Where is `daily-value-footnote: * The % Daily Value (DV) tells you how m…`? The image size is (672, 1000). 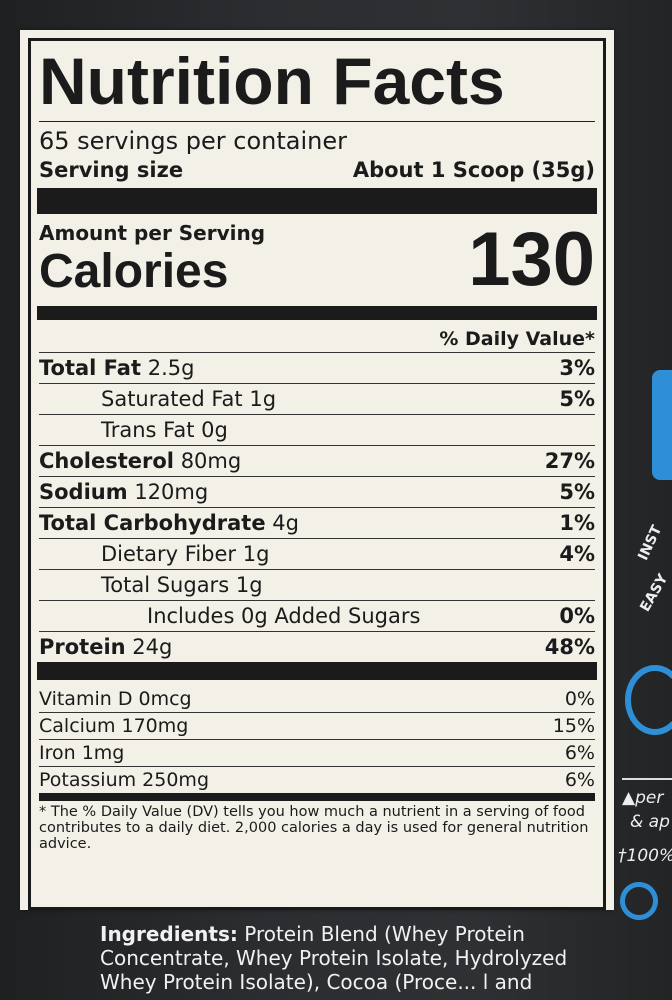 daily-value-footnote: * The % Daily Value (DV) tells you how m… is located at coordinates (317, 822).